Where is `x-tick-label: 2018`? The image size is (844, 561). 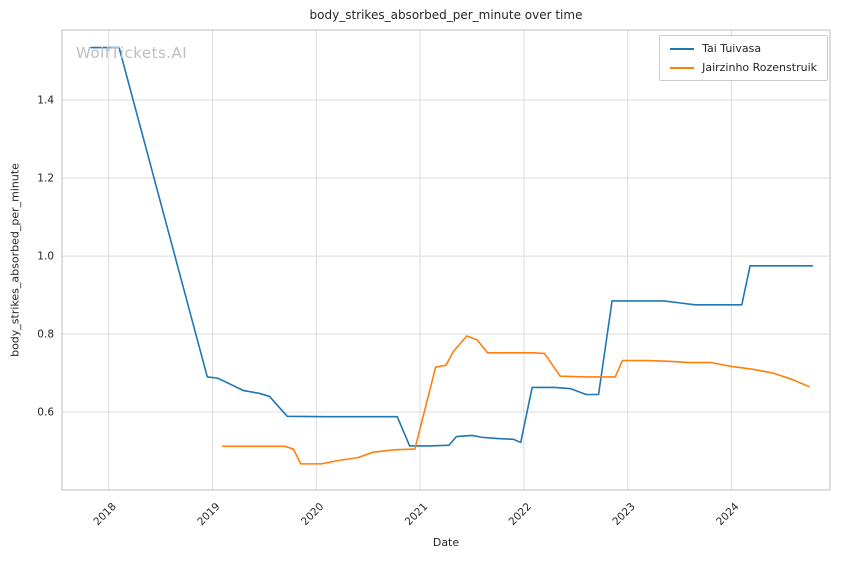
x-tick-label: 2018 is located at coordinates (104, 514).